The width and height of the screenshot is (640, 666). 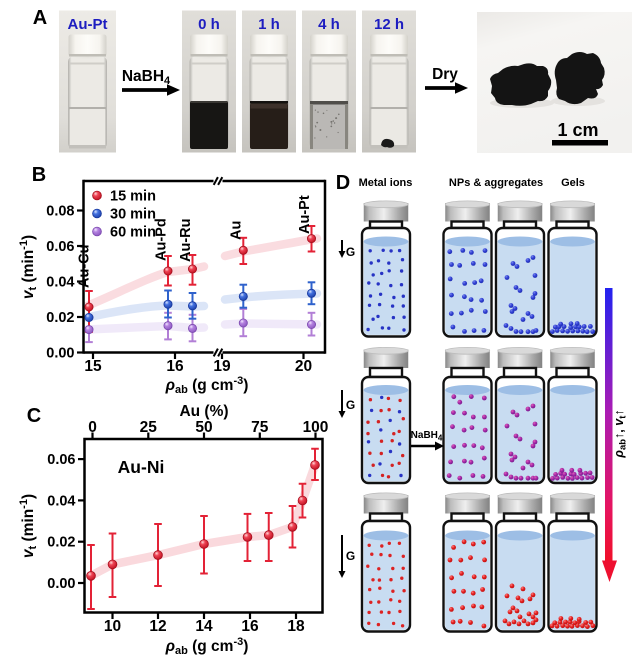 I want to click on svg-text: NPs & aggregates, so click(x=496, y=183).